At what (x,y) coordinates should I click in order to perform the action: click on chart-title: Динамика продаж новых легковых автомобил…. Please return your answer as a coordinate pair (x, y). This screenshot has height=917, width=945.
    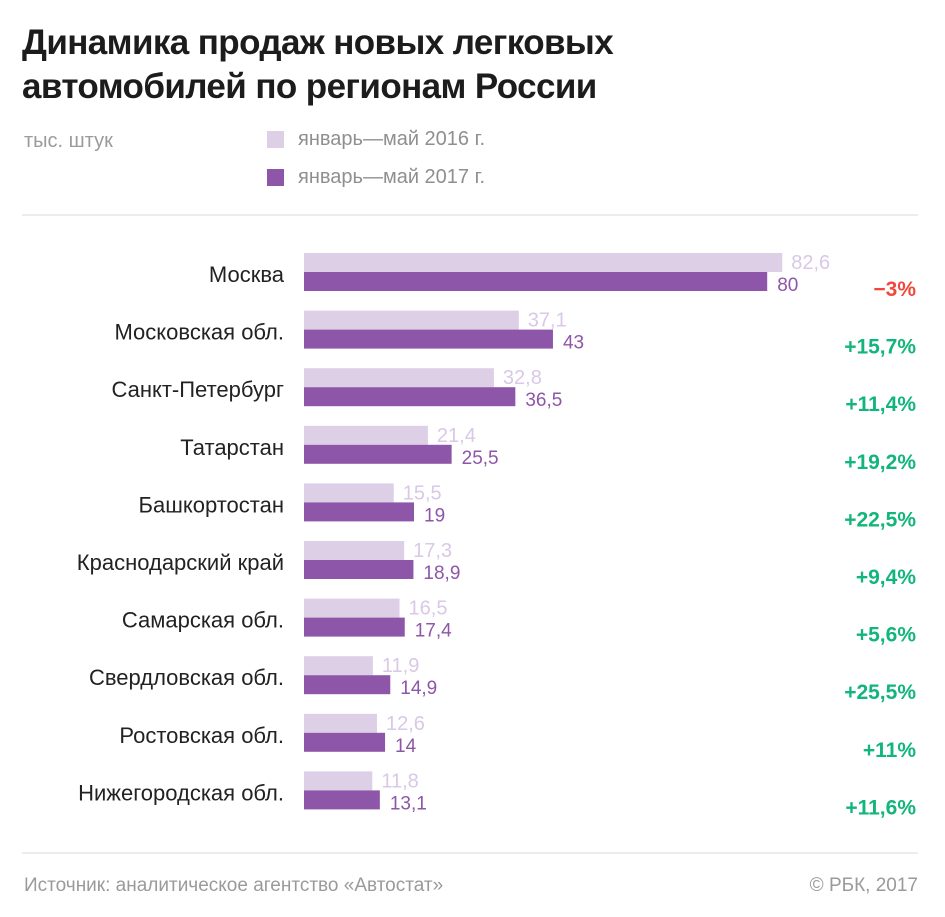
    Looking at the image, I should click on (472, 65).